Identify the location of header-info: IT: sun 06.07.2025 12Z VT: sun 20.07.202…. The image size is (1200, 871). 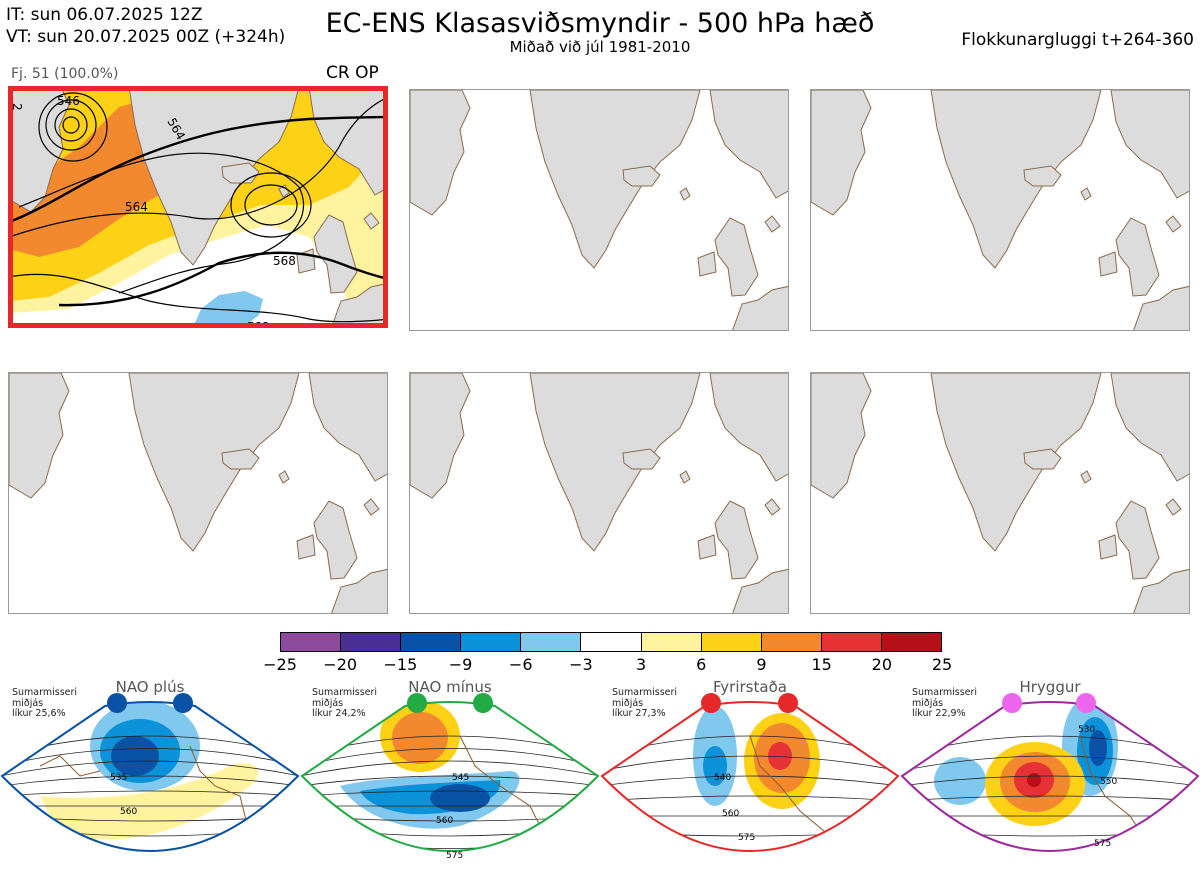
(145, 26).